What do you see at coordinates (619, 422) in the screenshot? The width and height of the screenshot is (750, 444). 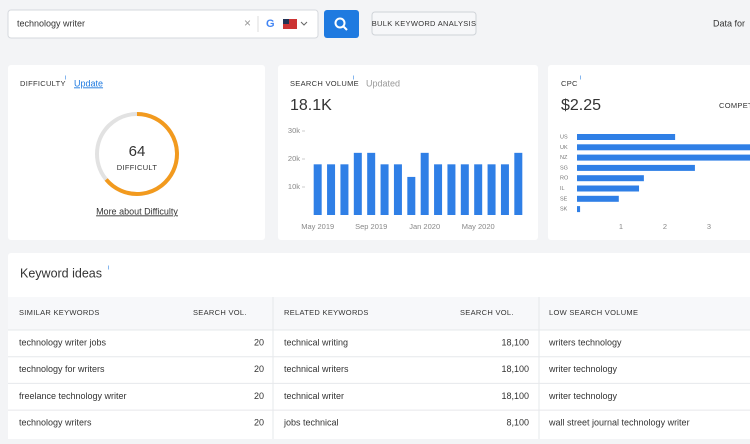 I see `cell: wall street journal technology writer` at bounding box center [619, 422].